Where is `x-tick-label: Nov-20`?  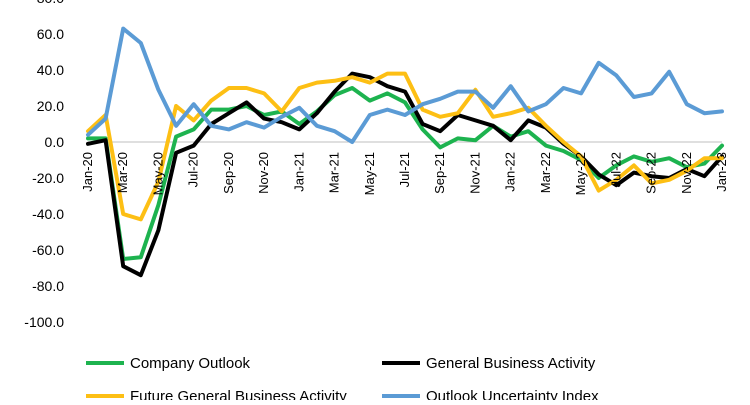
x-tick-label: Nov-20 is located at coordinates (263, 173).